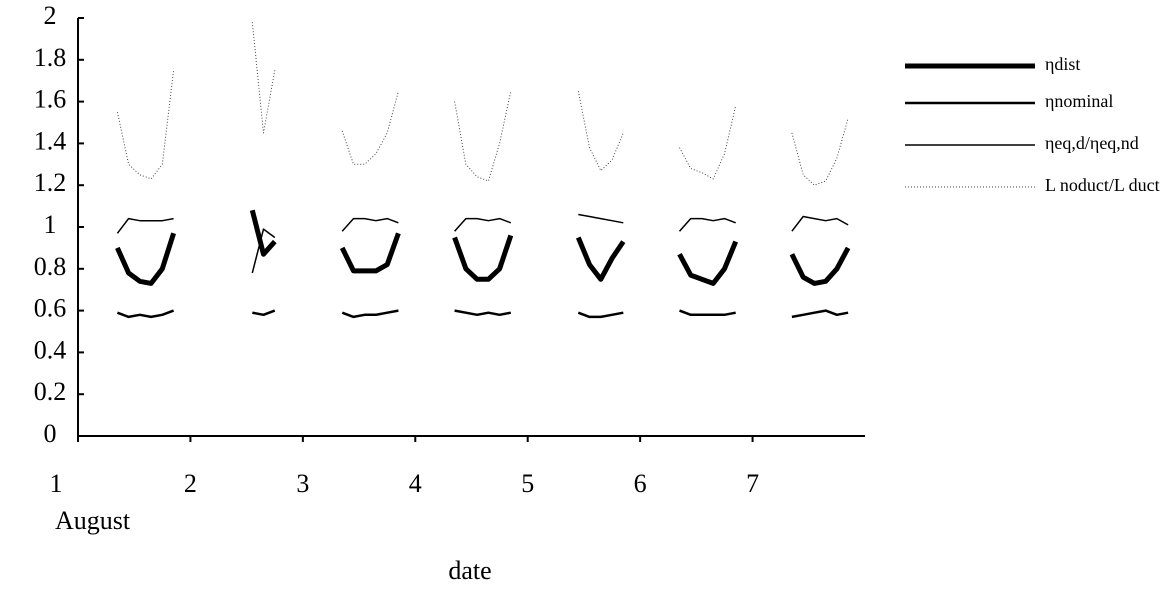  I want to click on y-tick-label: 1.4, so click(50, 140).